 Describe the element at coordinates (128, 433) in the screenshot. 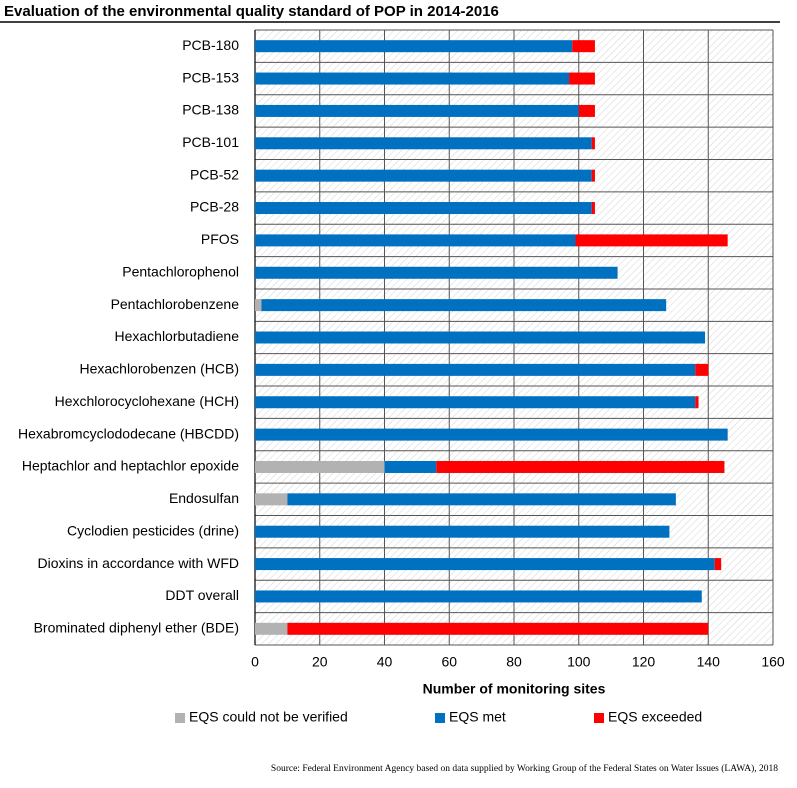

I see `y-tick-label: Hexabromcyclododecane (HBCDD)` at that location.